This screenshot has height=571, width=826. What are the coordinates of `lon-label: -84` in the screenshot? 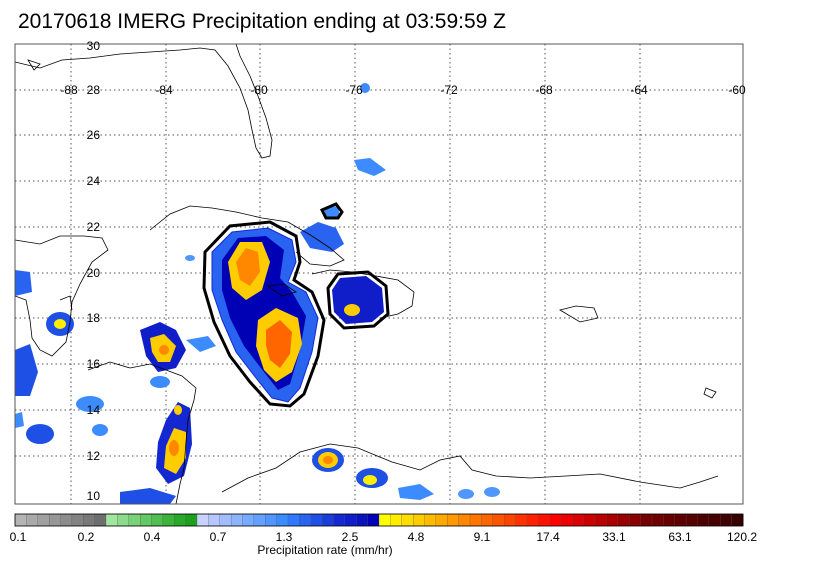 It's located at (164, 90).